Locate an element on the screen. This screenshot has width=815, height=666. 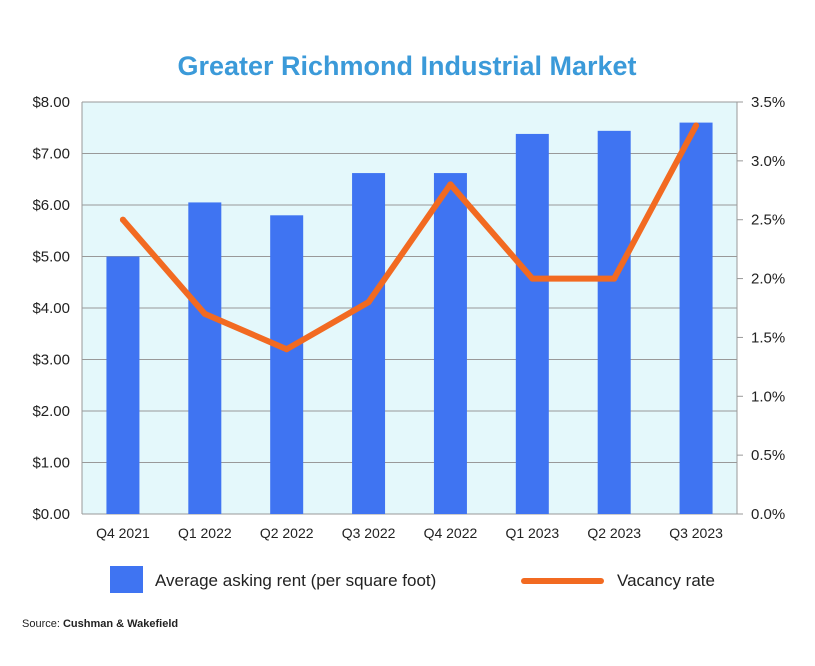
x-tick-label: Q3 2022 is located at coordinates (369, 533).